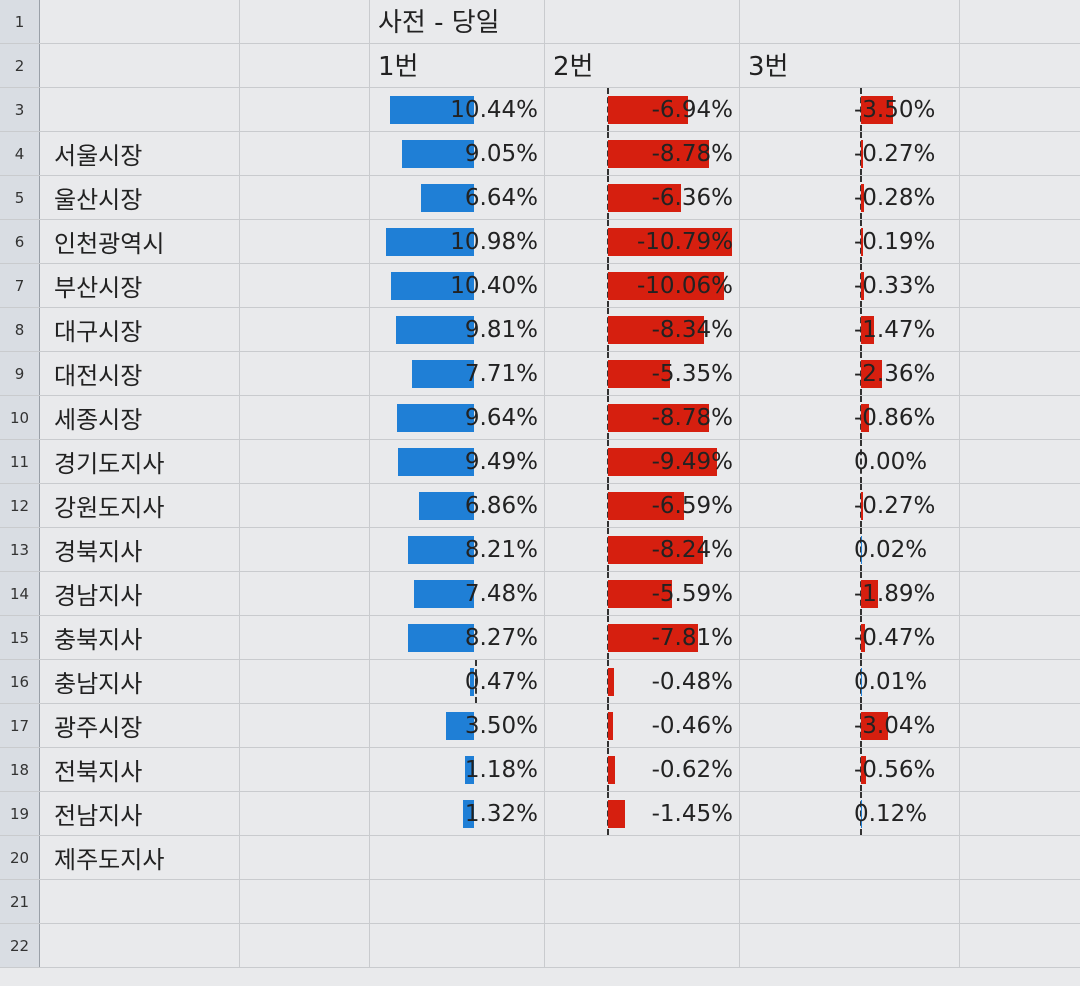 The height and width of the screenshot is (986, 1080). Describe the element at coordinates (20, 241) in the screenshot. I see `row-number: 6` at that location.